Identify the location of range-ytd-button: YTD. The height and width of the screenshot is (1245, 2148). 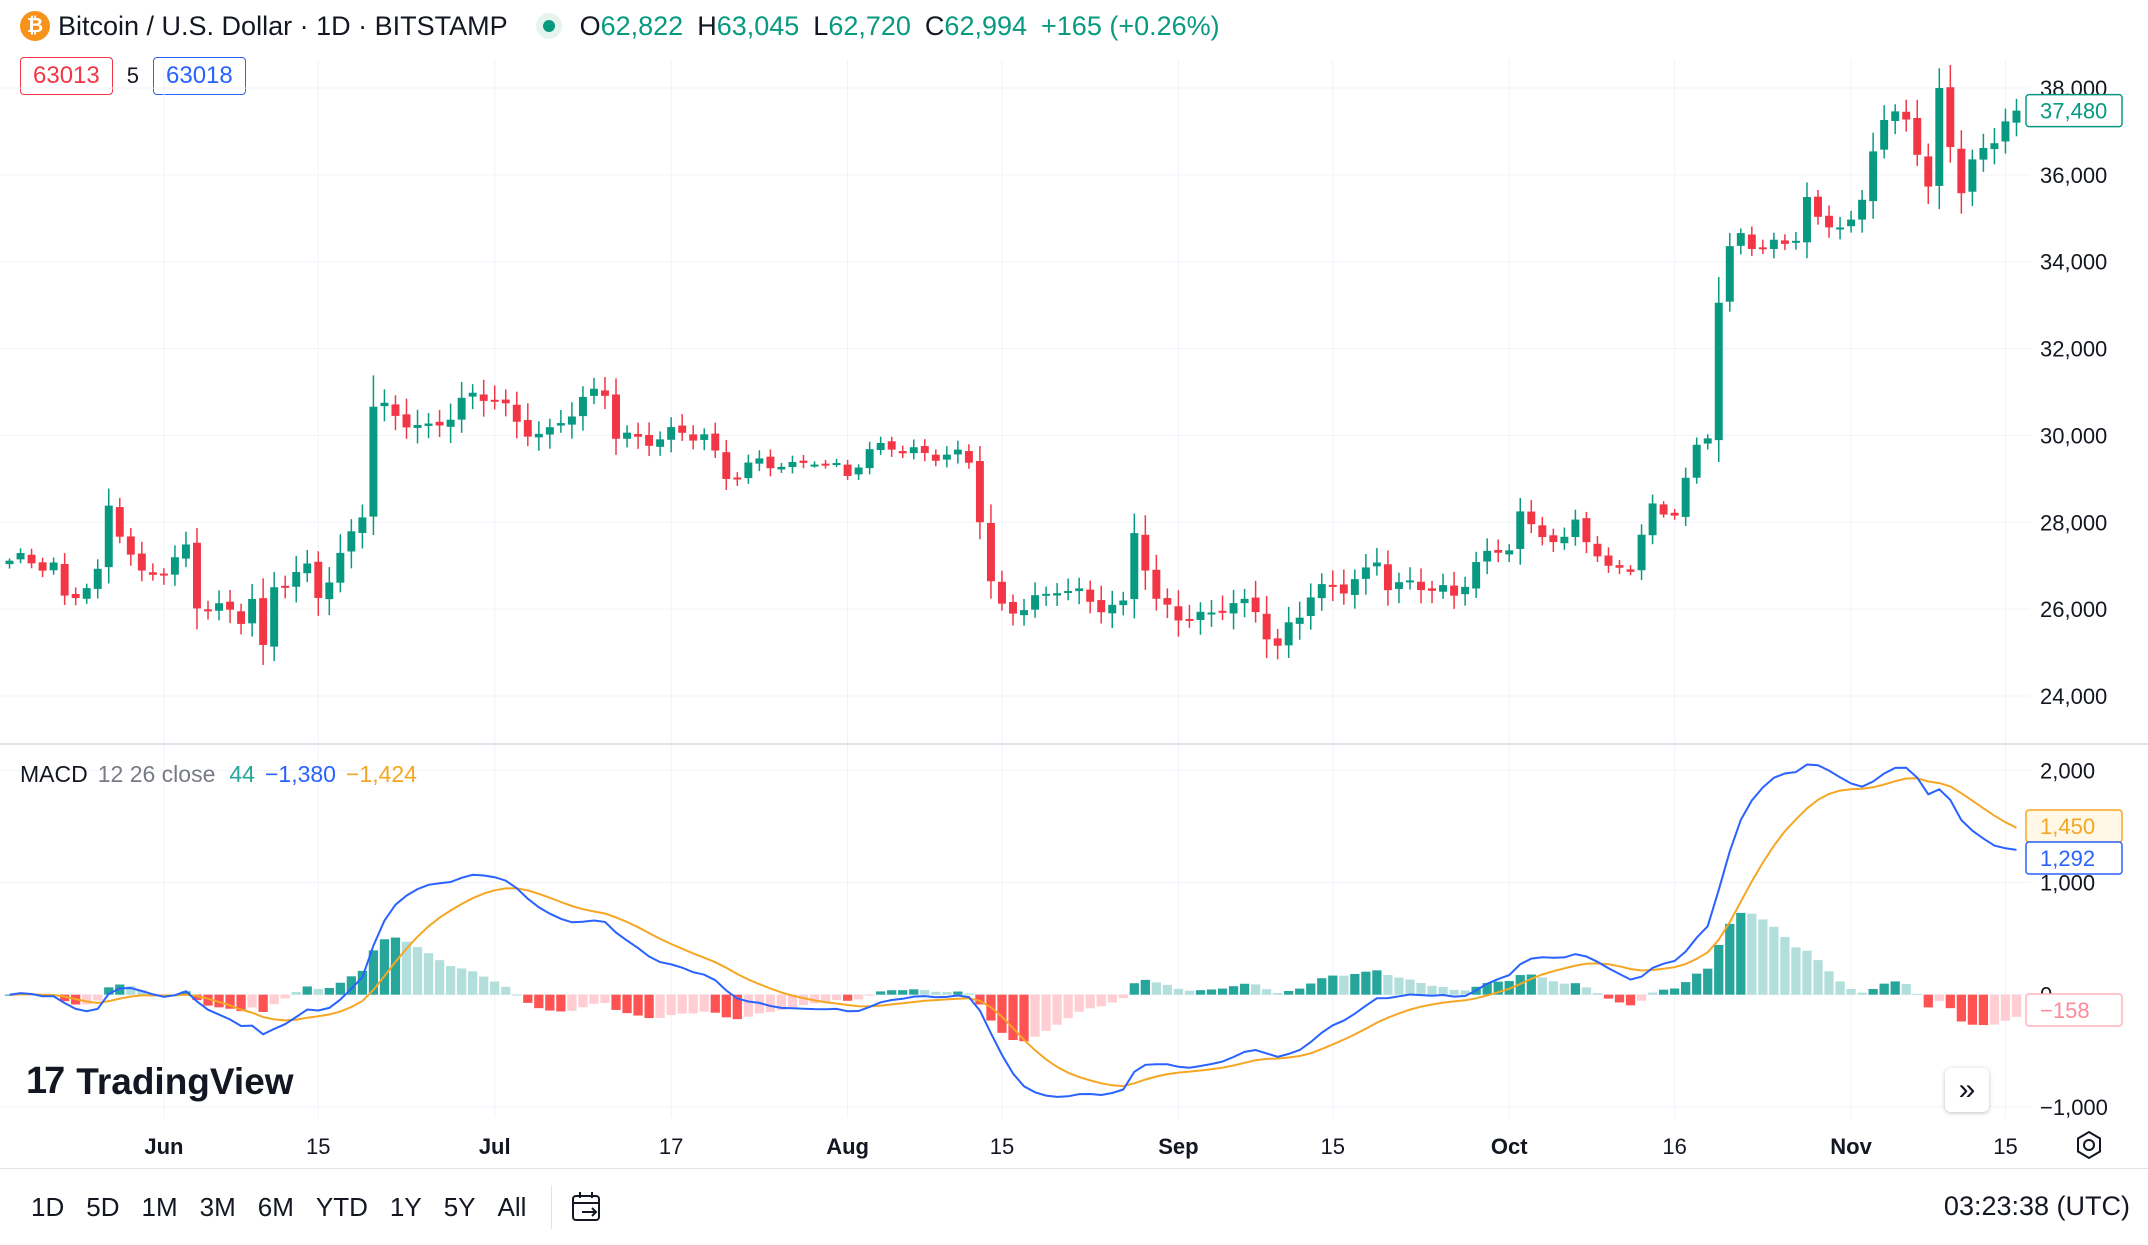
(341, 1206).